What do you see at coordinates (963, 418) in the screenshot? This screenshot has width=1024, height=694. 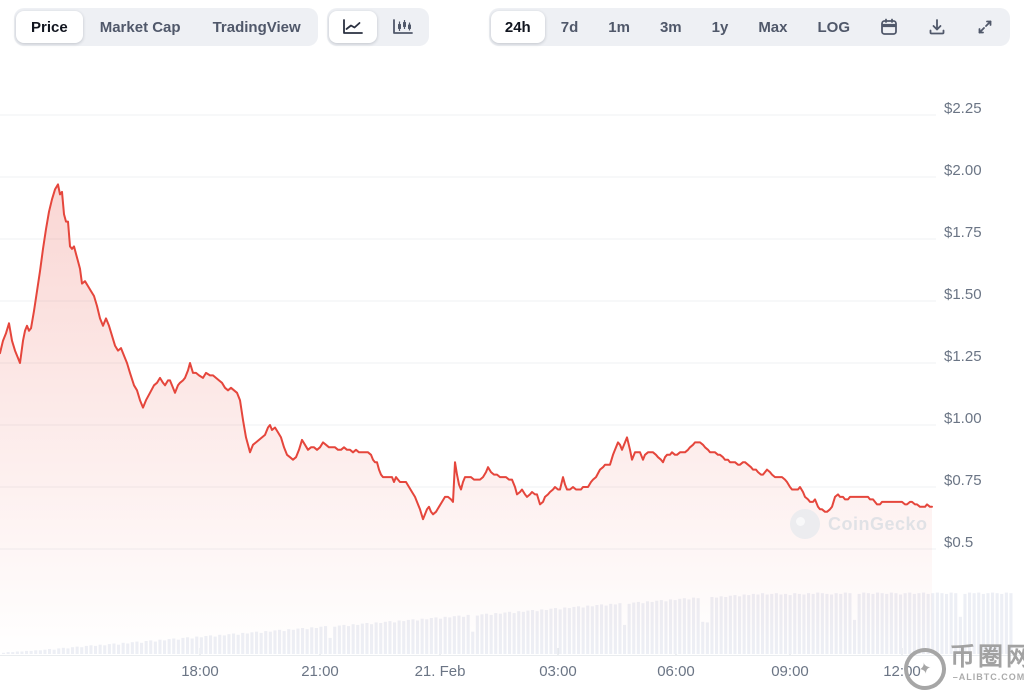 I see `svg-text: $1.00` at bounding box center [963, 418].